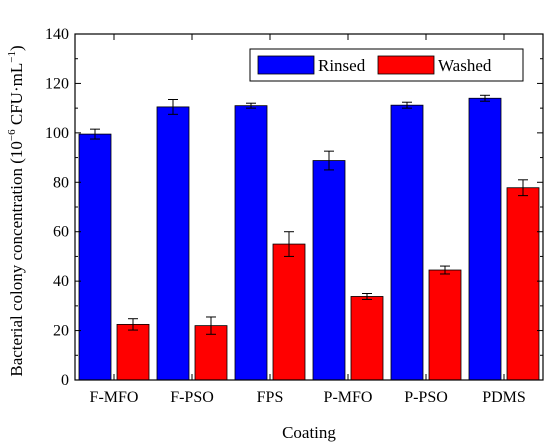  Describe the element at coordinates (367, 338) in the screenshot. I see `bar-washed-p-mfo` at that location.